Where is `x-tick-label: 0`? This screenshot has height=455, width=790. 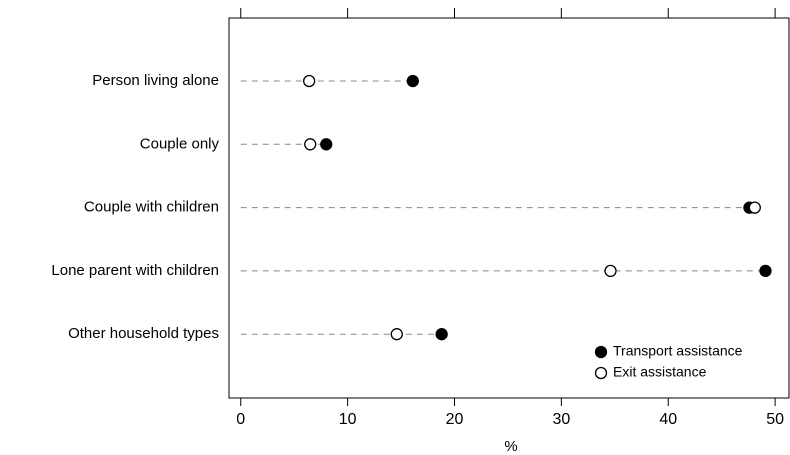 x-tick-label: 0 is located at coordinates (240, 419).